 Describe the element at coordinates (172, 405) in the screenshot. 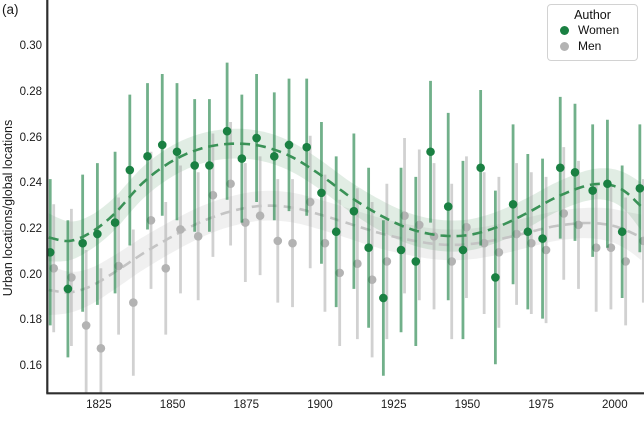

I see `x-tick-label: 1850` at that location.